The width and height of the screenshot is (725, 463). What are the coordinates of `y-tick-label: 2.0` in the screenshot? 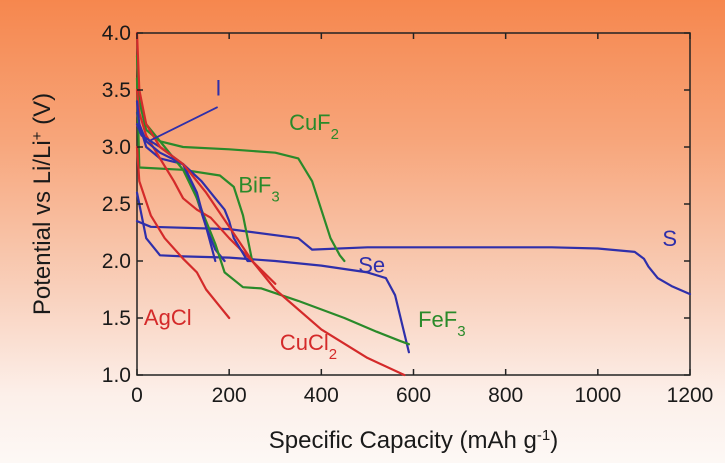 It's located at (116, 261).